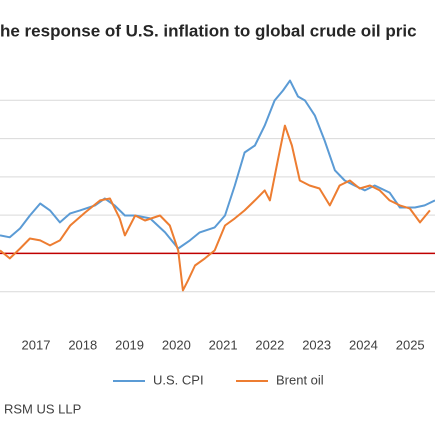 This screenshot has height=435, width=435. Describe the element at coordinates (178, 379) in the screenshot. I see `legend-label: U.S. CPI` at that location.